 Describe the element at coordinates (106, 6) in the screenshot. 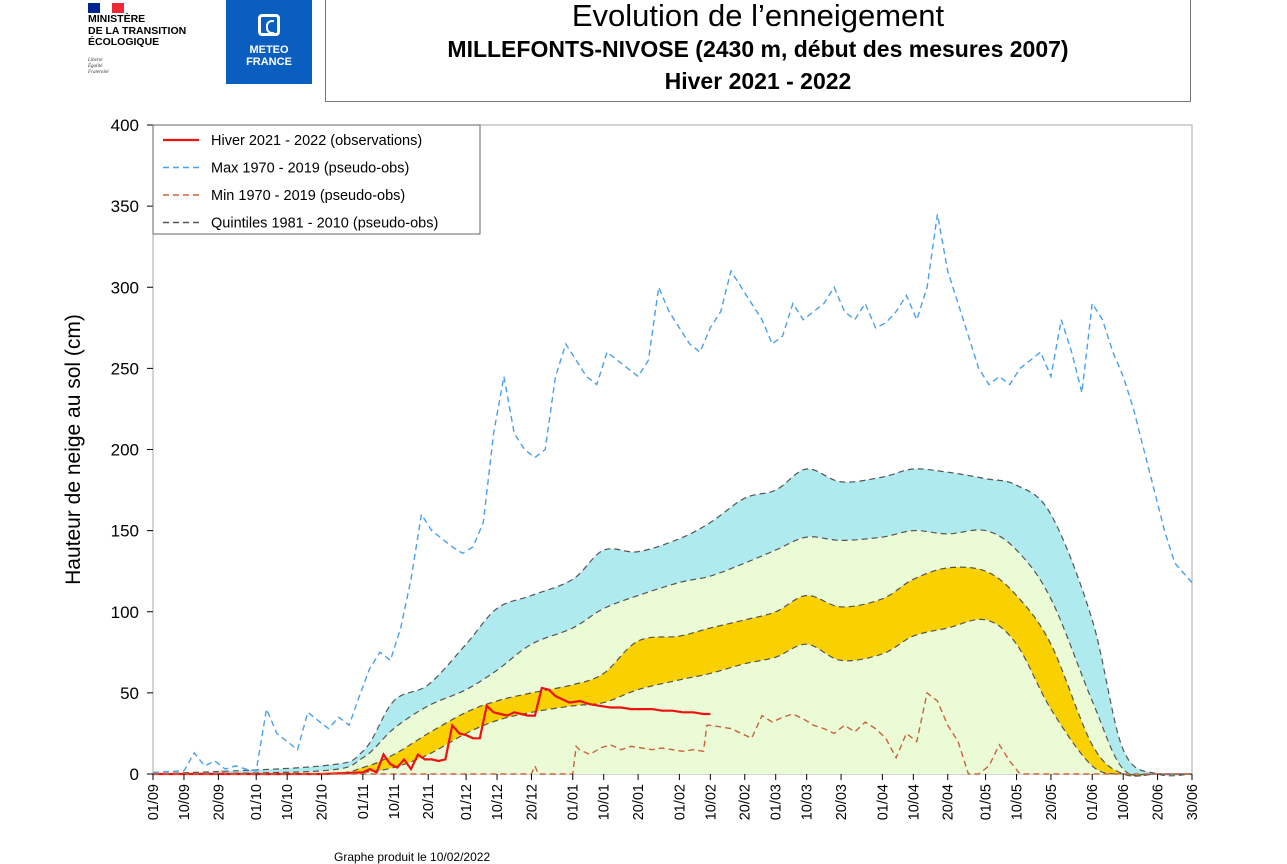

I see `french-flag-icon` at that location.